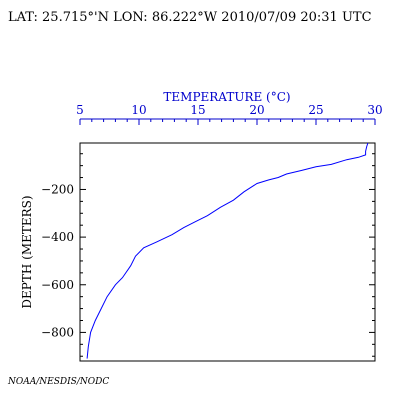  What do you see at coordinates (226, 97) in the screenshot?
I see `temperature-axis-title: TEMPERATURE (°C)` at bounding box center [226, 97].